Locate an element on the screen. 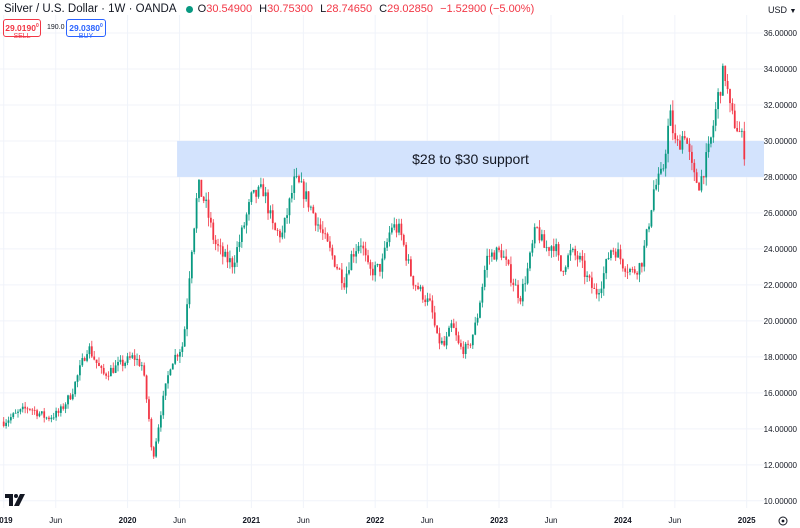 This screenshot has height=528, width=800. buy-button: 29.03800 BUY is located at coordinates (86, 29).